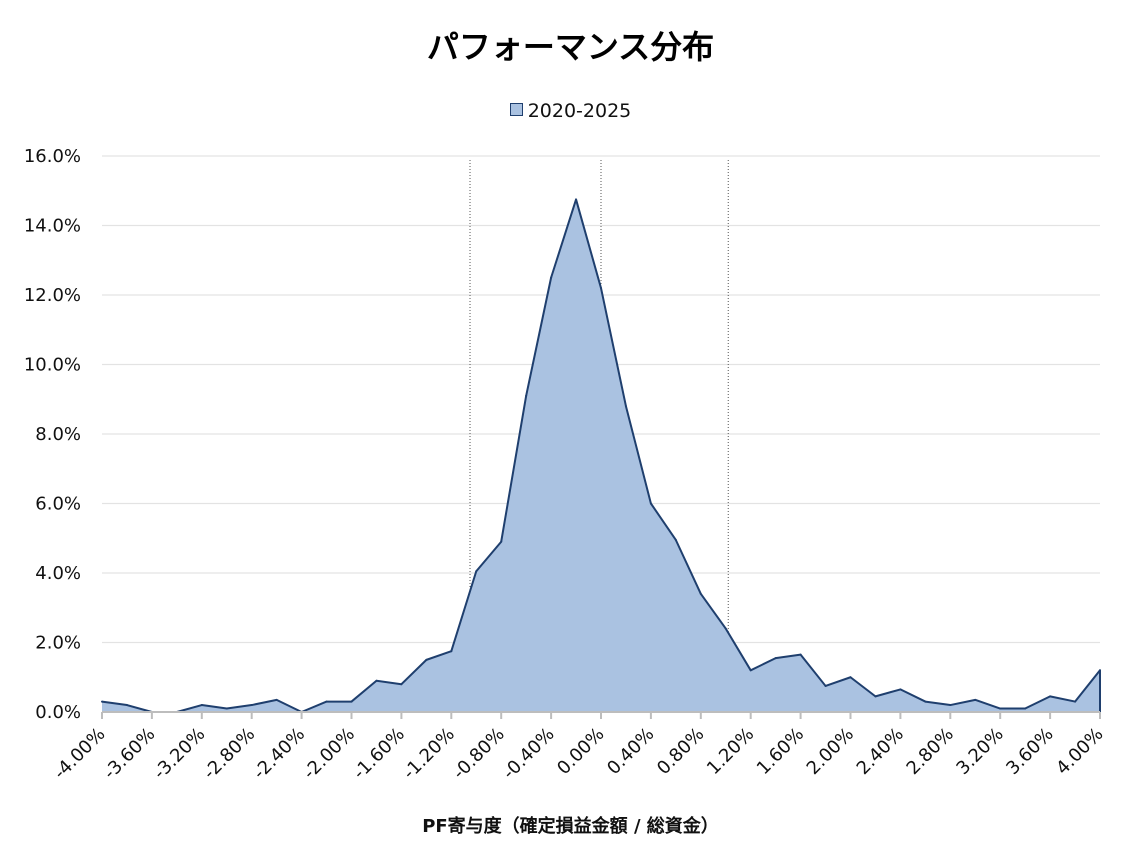 The height and width of the screenshot is (867, 1141). Describe the element at coordinates (52, 365) in the screenshot. I see `y-tick-label: 10.0%` at that location.